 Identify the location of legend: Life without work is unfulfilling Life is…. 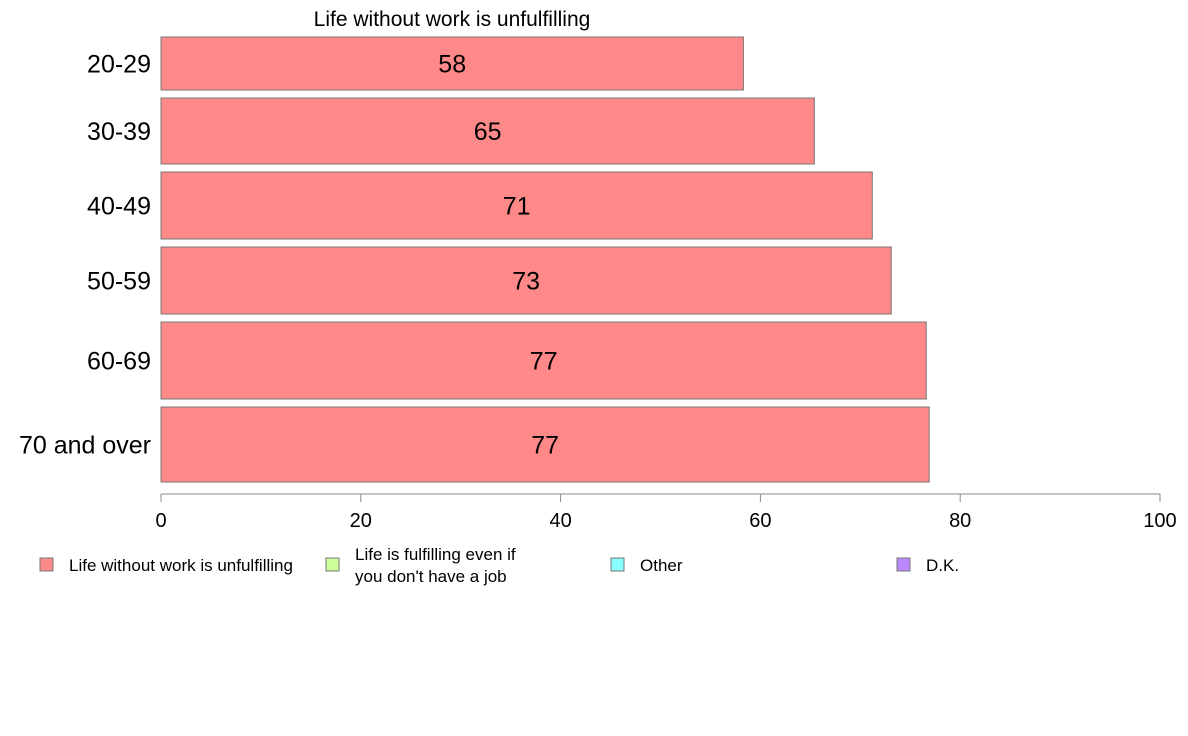
(499, 565).